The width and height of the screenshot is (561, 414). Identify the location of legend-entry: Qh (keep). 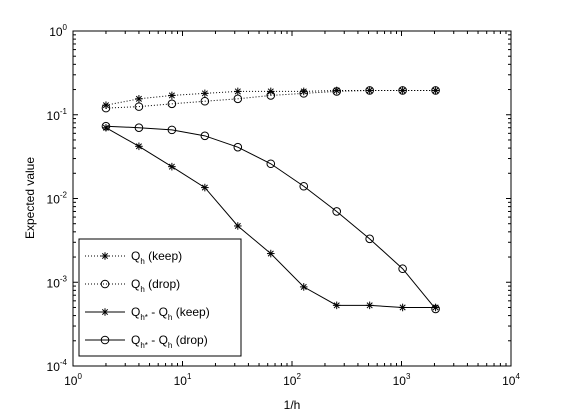
(133, 257).